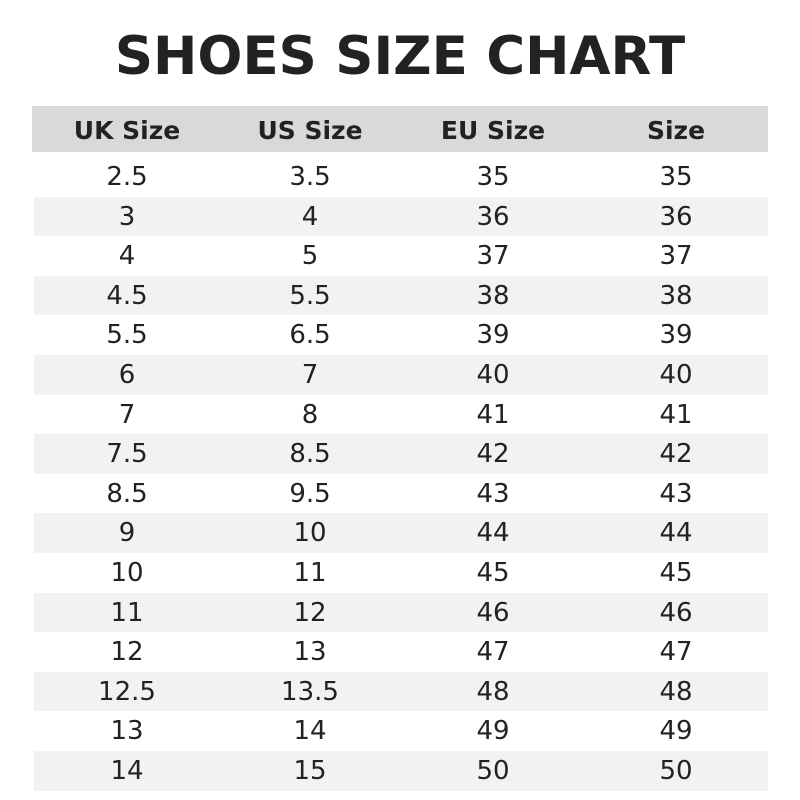  Describe the element at coordinates (401, 731) in the screenshot. I see `table-row: 13 14 49 49` at that location.